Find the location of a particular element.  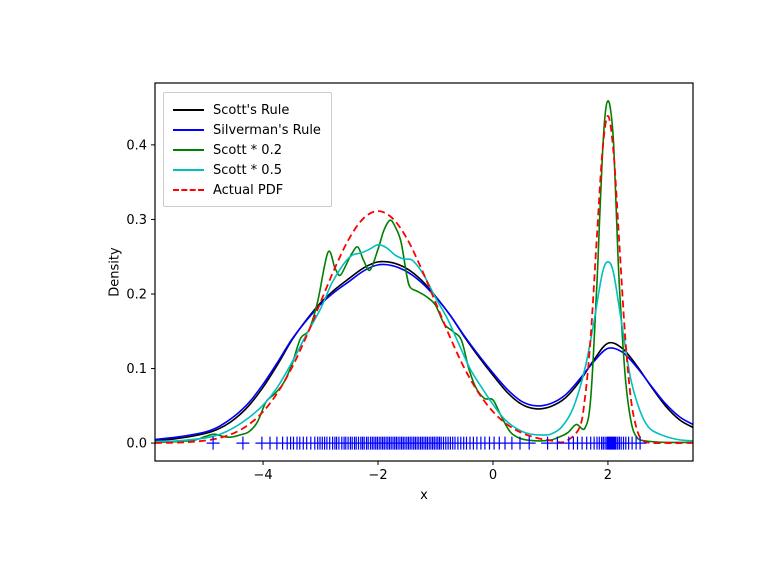

legend-label: Scott's Rule is located at coordinates (251, 110).